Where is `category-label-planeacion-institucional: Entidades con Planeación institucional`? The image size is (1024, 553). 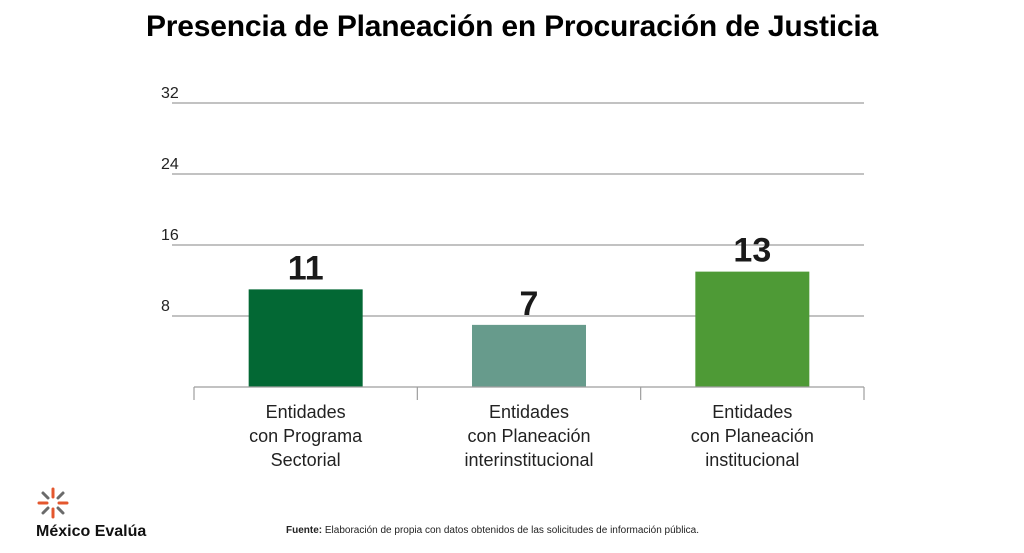 category-label-planeacion-institucional: Entidades con Planeación institucional is located at coordinates (752, 436).